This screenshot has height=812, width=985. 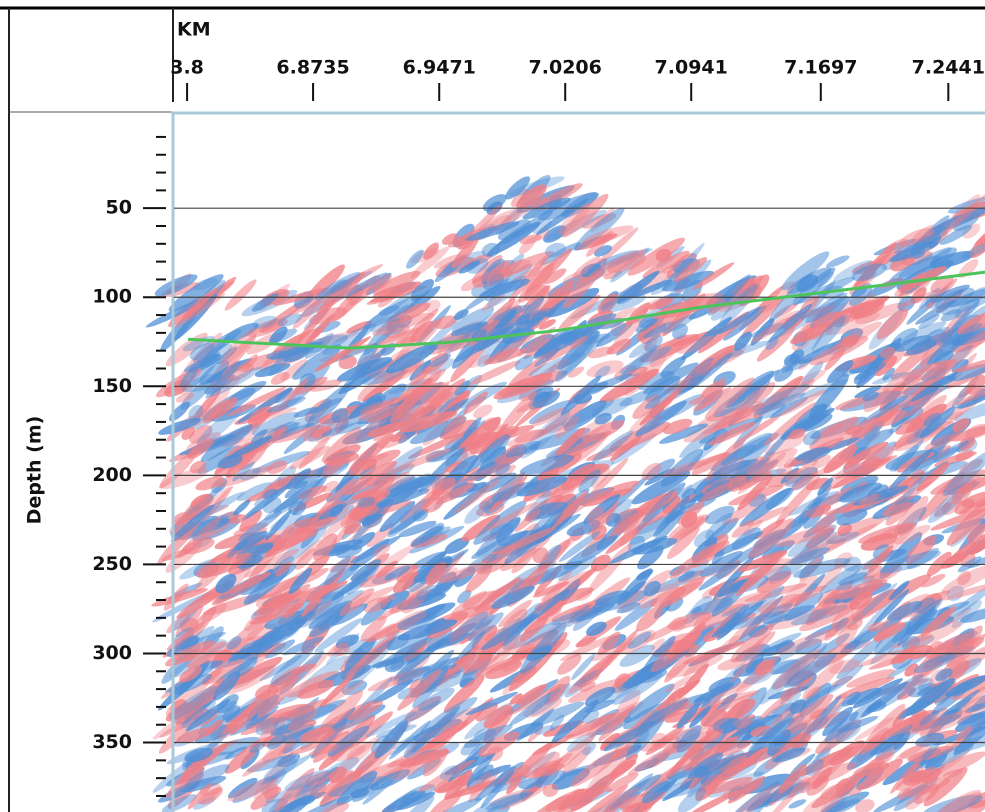 I want to click on x-tick-label: 3.8, so click(x=187, y=68).